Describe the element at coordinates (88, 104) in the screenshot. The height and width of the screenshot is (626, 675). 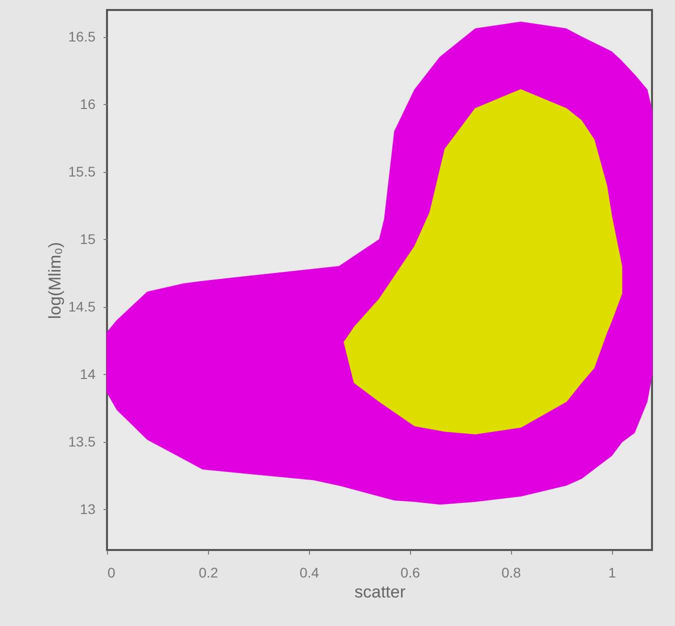
I see `y-tick-label: 16` at that location.